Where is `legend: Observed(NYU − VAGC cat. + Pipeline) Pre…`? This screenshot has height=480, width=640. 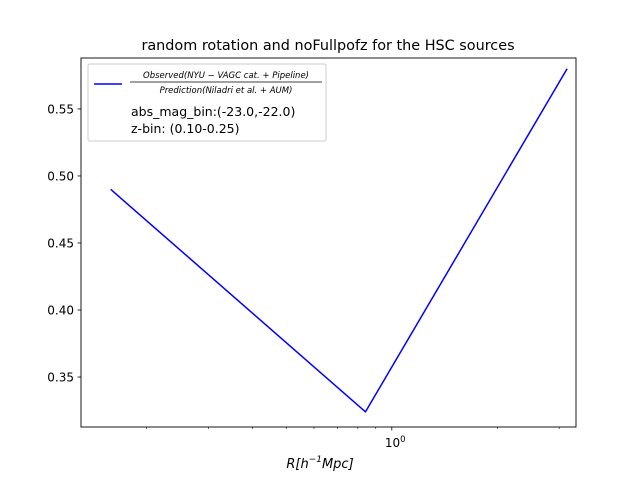
legend: Observed(NYU − VAGC cat. + Pipeline) Pre… is located at coordinates (207, 102).